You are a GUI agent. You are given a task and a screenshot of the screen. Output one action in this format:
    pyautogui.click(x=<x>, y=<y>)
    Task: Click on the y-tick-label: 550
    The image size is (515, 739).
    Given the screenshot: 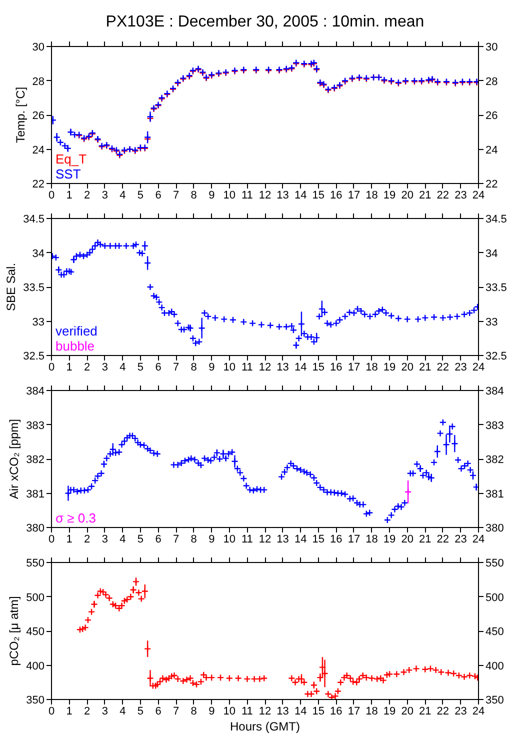 What is the action you would take?
    pyautogui.click(x=35, y=564)
    